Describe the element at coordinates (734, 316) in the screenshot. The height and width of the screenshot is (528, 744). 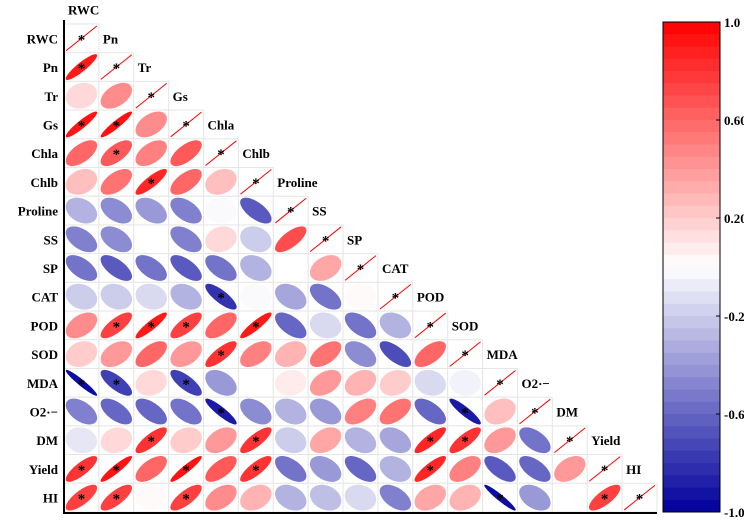
I see `colorbar-tick-label: -0.20` at that location.